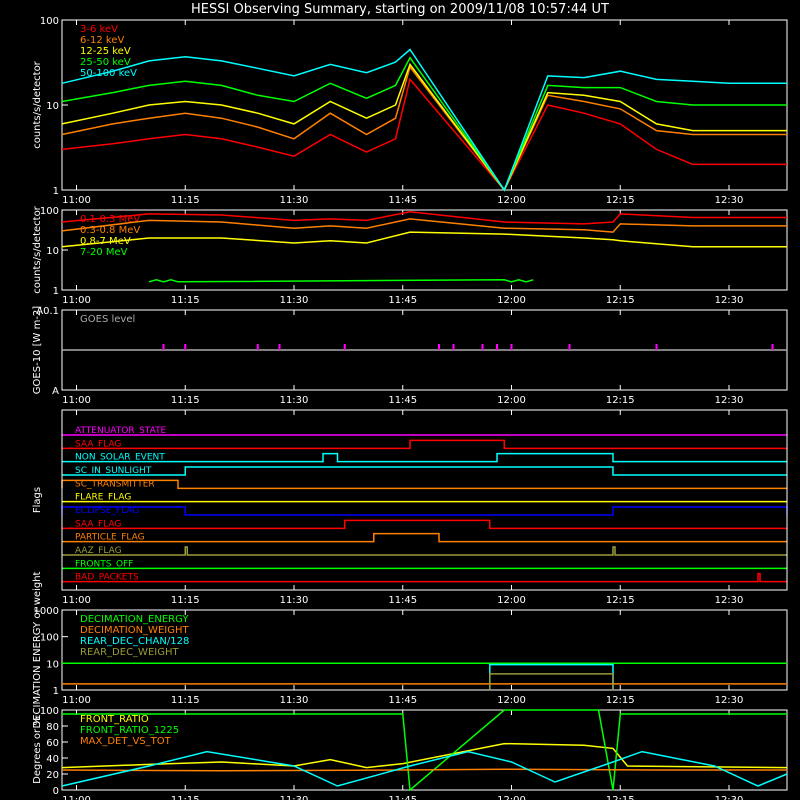 The width and height of the screenshot is (800, 800). What do you see at coordinates (114, 719) in the screenshot?
I see `legend-entry: FRONT_RATIO` at bounding box center [114, 719].